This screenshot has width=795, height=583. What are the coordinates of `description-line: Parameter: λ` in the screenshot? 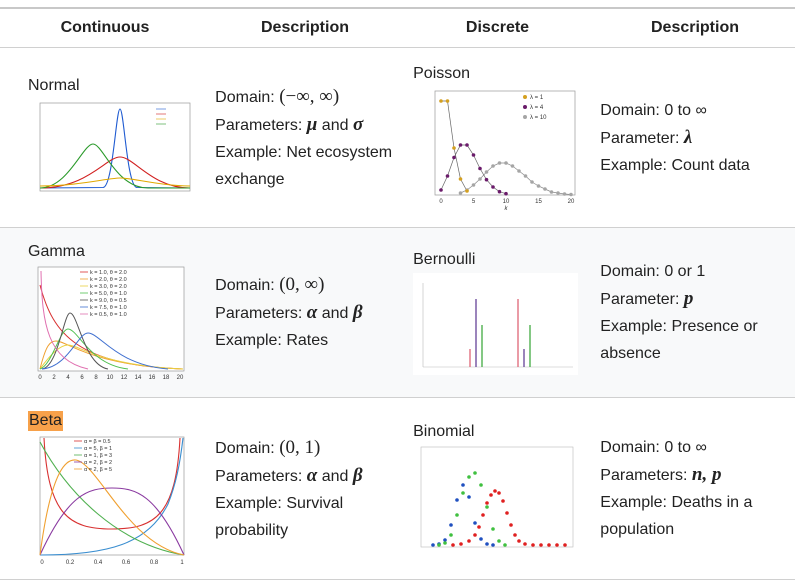 It's located at (697, 138).